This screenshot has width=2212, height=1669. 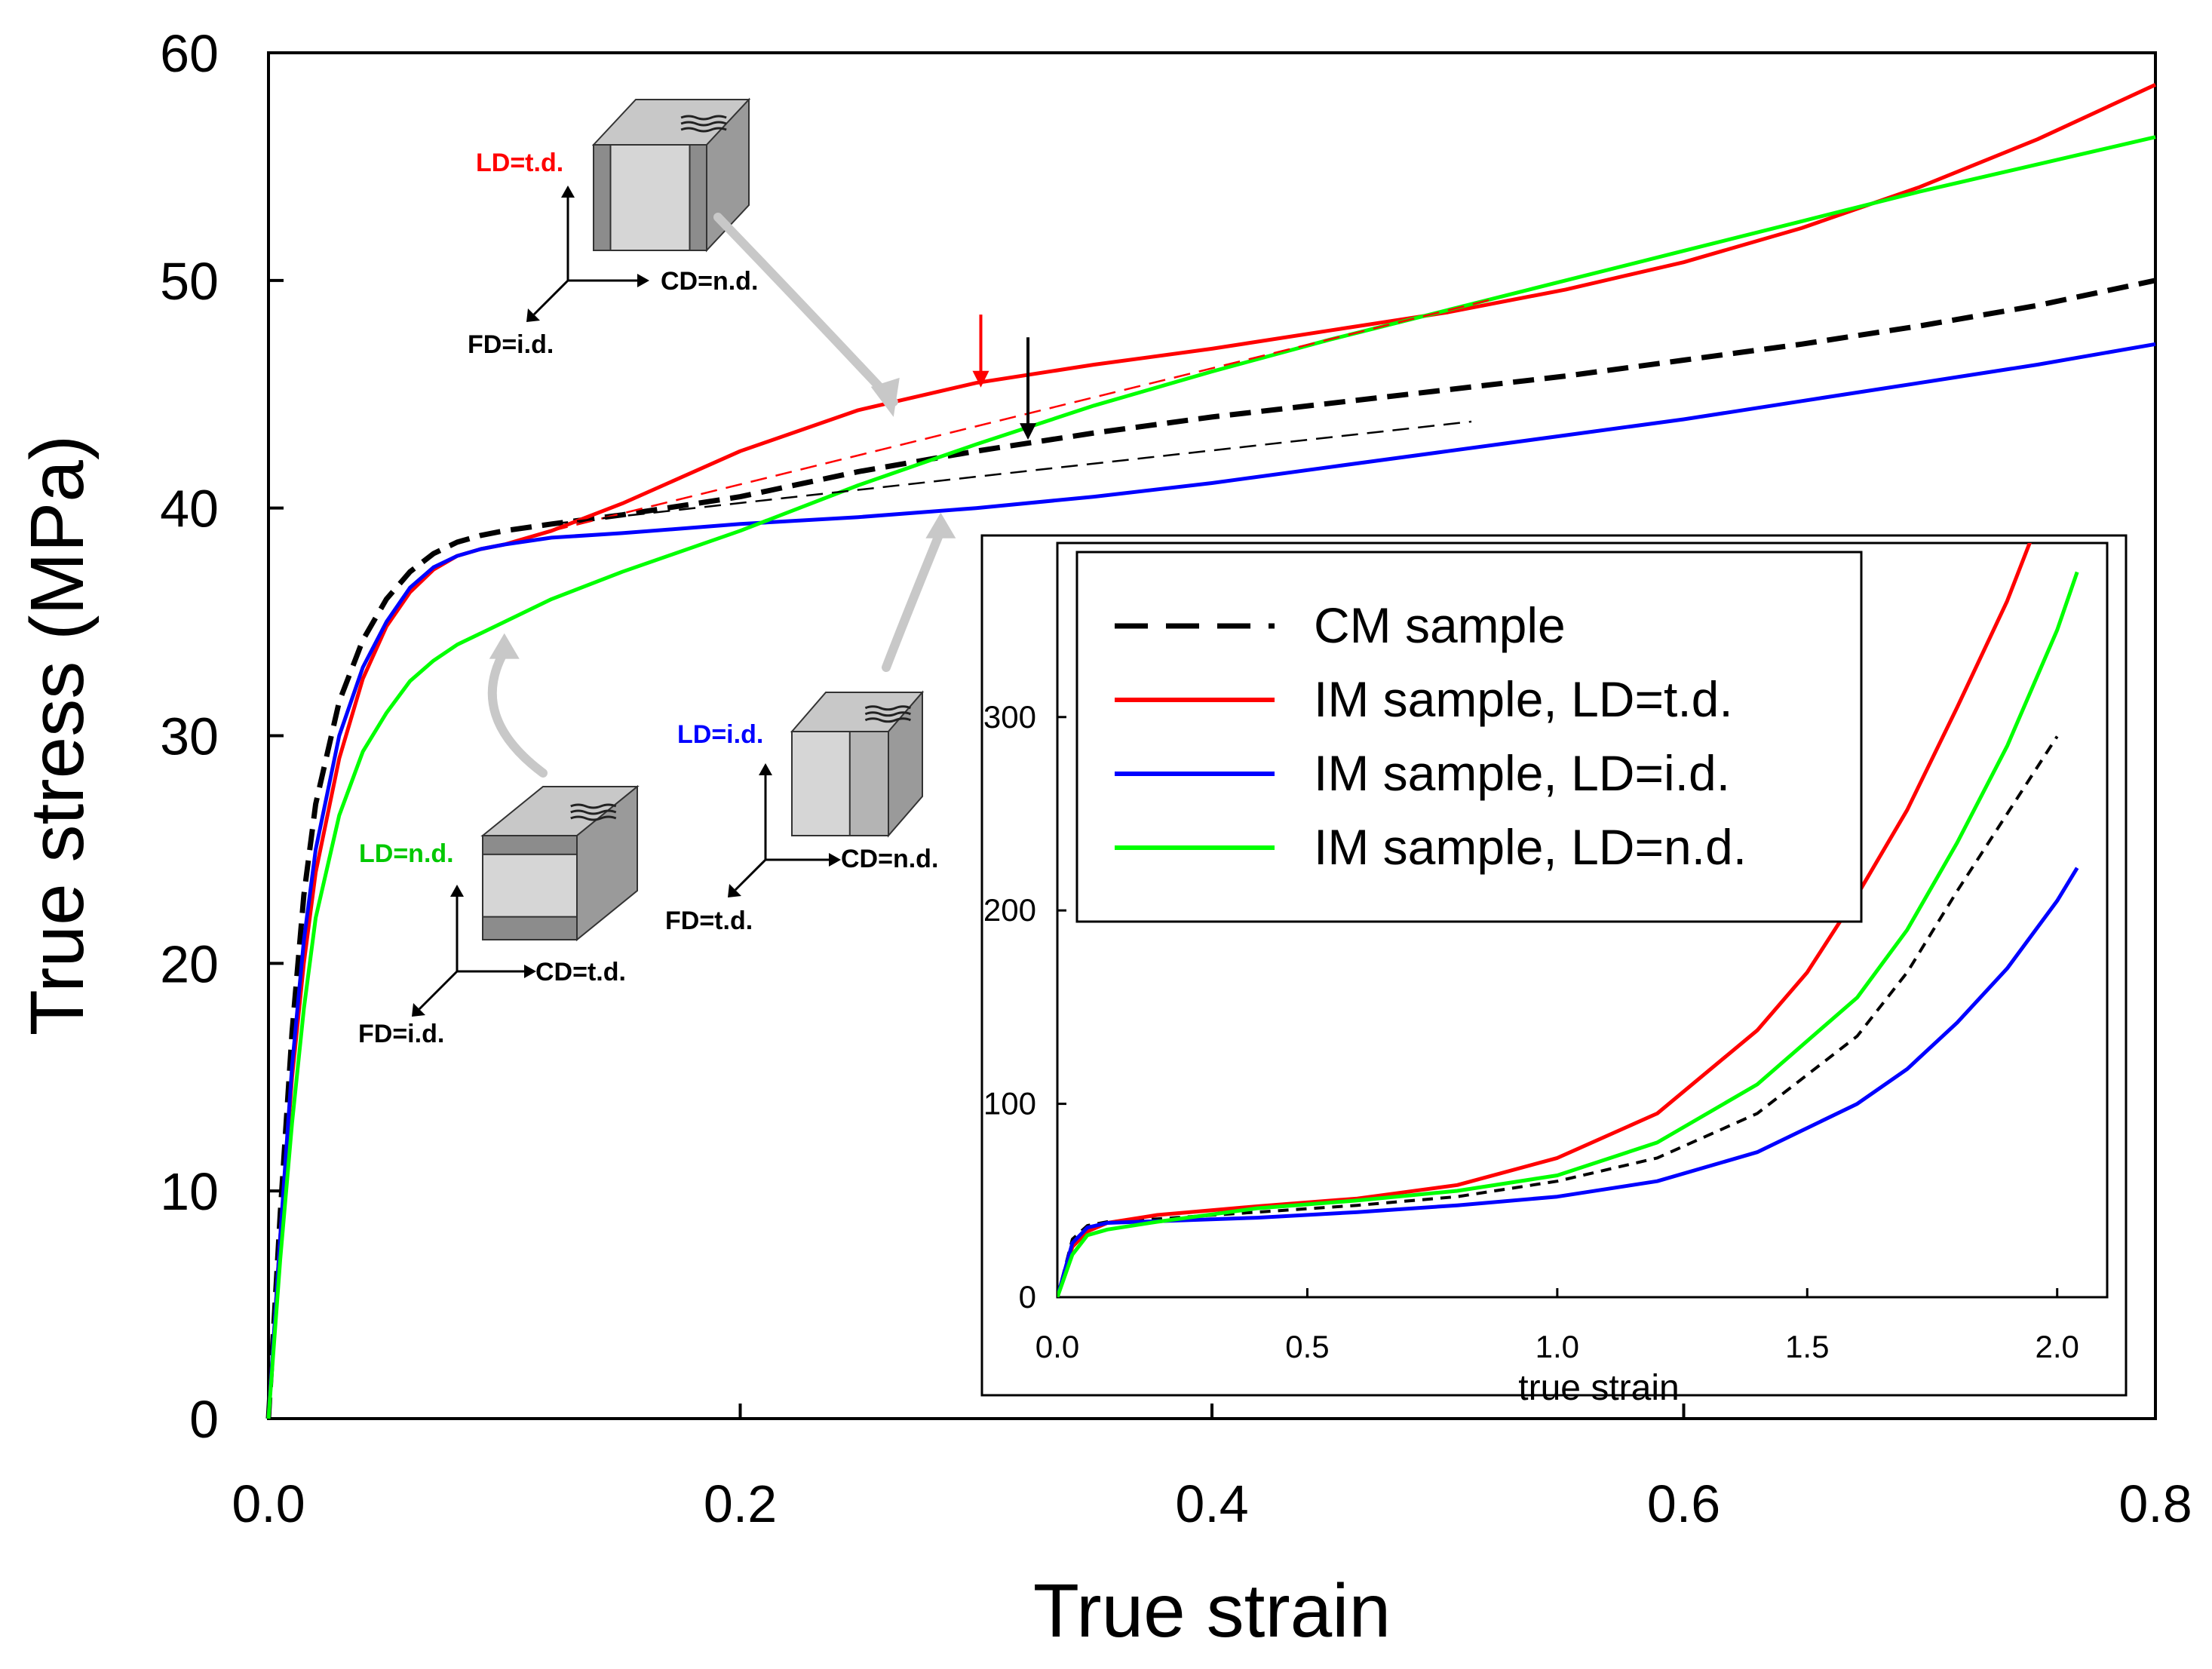 I want to click on load-direction-label: LD=i.d., so click(x=720, y=734).